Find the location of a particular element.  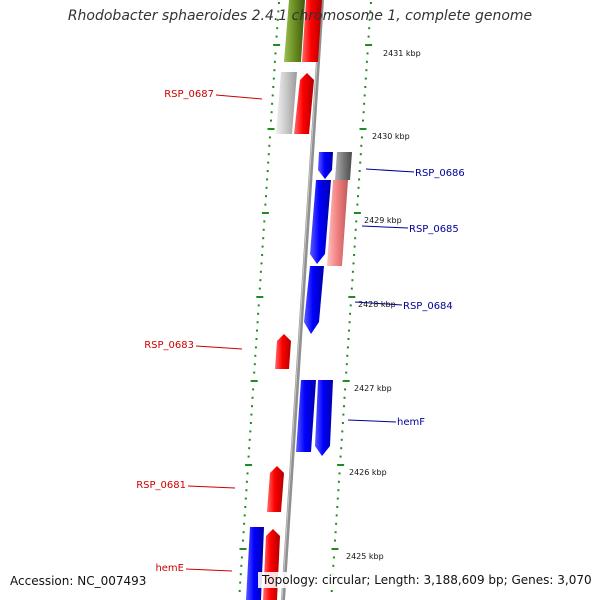

kbp-label: 2425 kbp is located at coordinates (365, 556).